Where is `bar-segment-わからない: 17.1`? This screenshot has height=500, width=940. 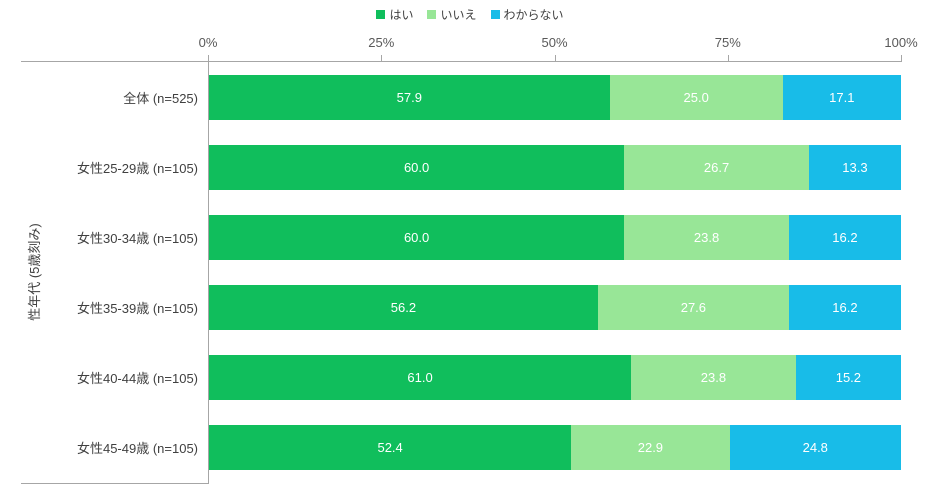 bar-segment-わからない: 17.1 is located at coordinates (841, 97).